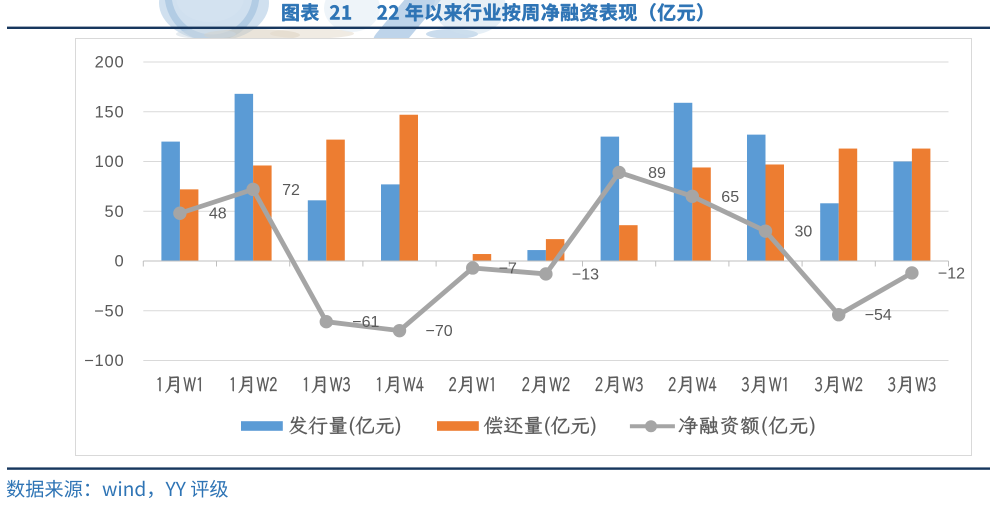 Image resolution: width=996 pixels, height=509 pixels. I want to click on svg-text: −7, so click(508, 268).